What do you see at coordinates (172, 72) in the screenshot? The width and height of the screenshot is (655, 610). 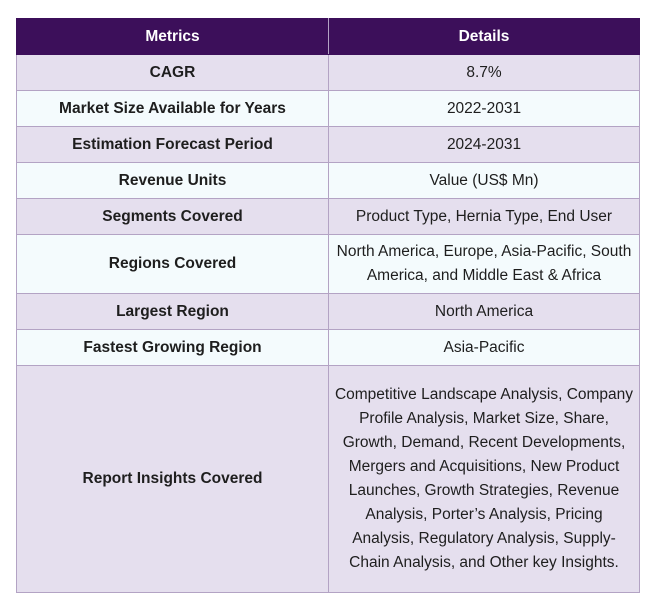 I see `metric-cell: CAGR` at bounding box center [172, 72].